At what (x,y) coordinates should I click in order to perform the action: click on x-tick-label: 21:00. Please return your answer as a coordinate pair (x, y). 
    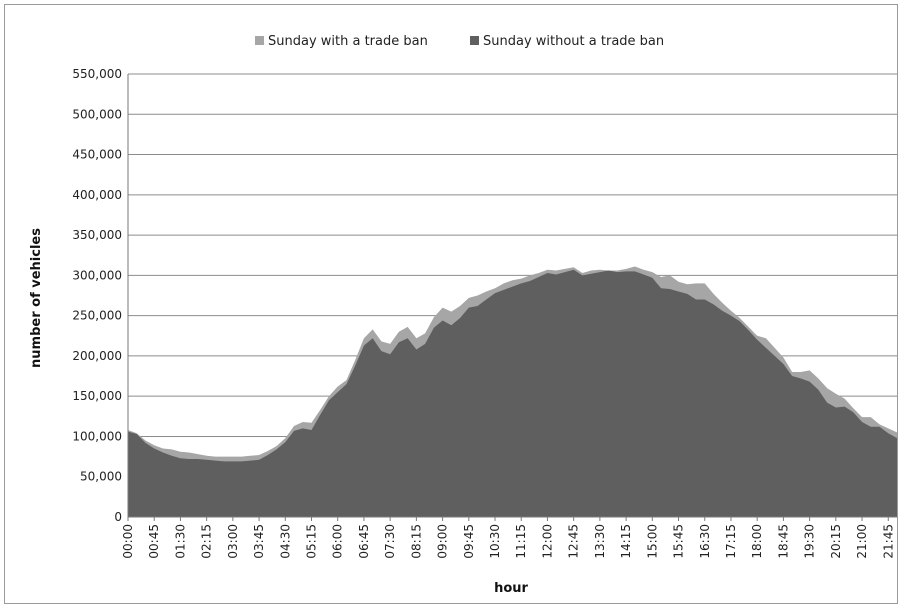
    Looking at the image, I should click on (862, 541).